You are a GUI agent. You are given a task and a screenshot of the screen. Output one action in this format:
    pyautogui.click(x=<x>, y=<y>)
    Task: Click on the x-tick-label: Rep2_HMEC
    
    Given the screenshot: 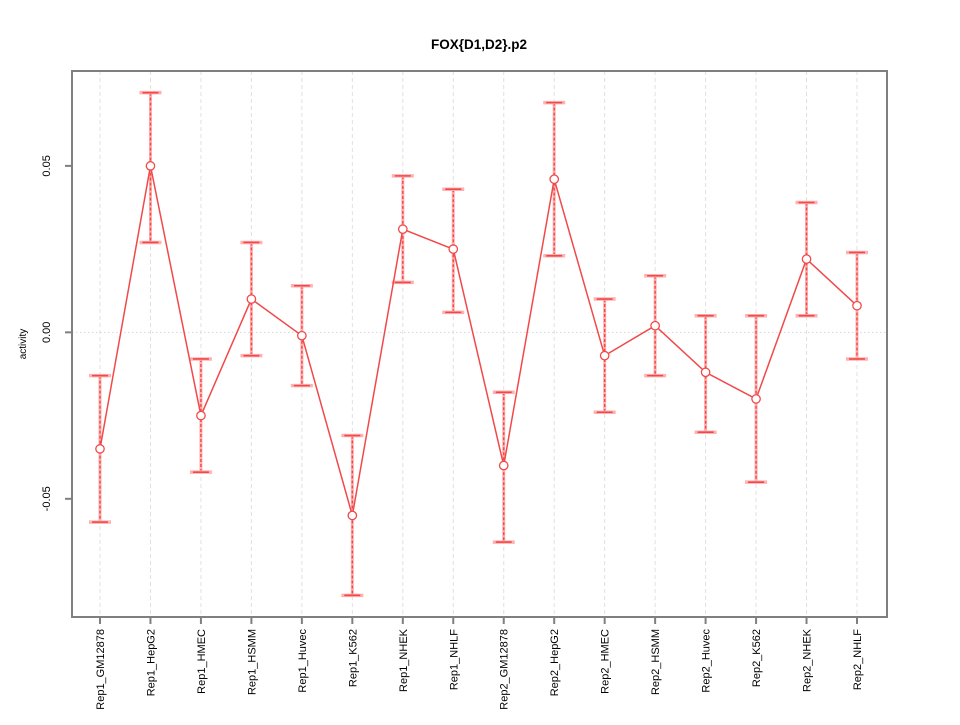 What is the action you would take?
    pyautogui.click(x=606, y=661)
    